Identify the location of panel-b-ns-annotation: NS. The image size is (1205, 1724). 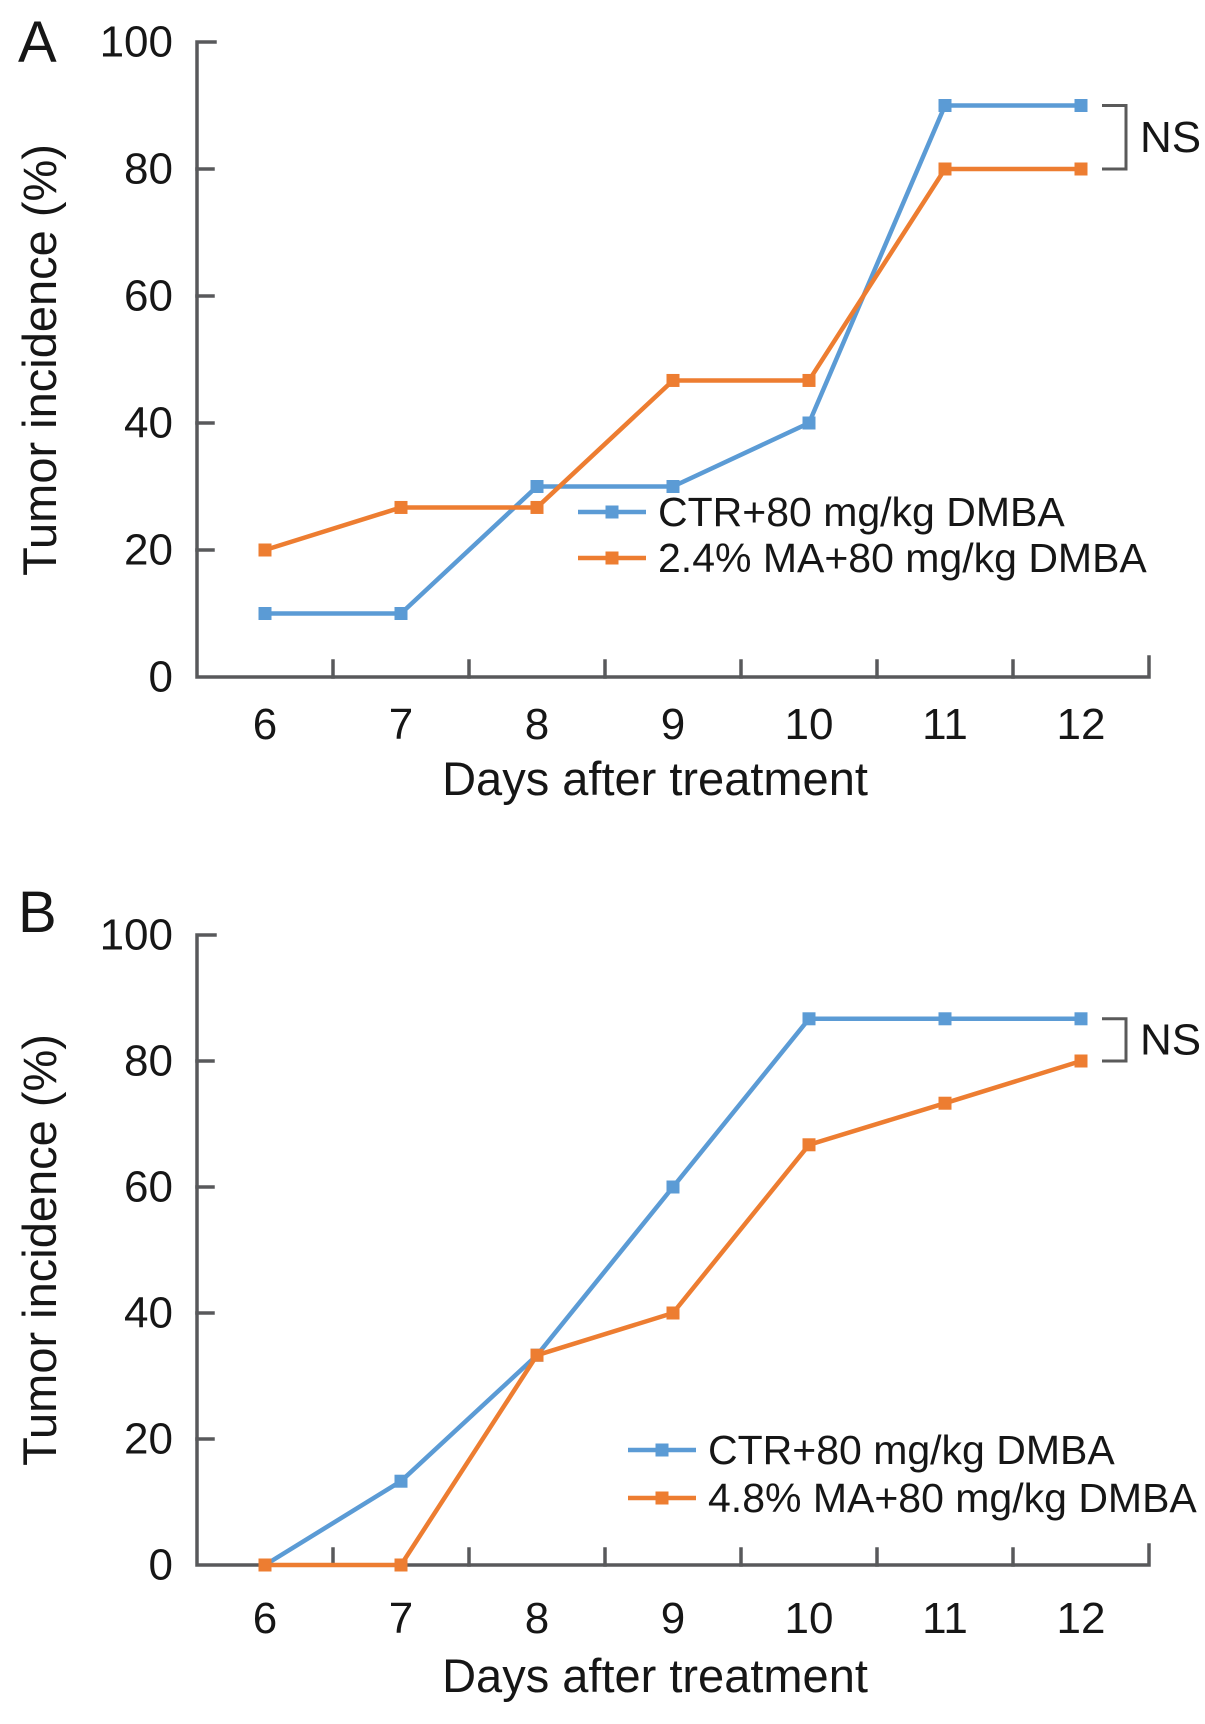
(1151, 1039).